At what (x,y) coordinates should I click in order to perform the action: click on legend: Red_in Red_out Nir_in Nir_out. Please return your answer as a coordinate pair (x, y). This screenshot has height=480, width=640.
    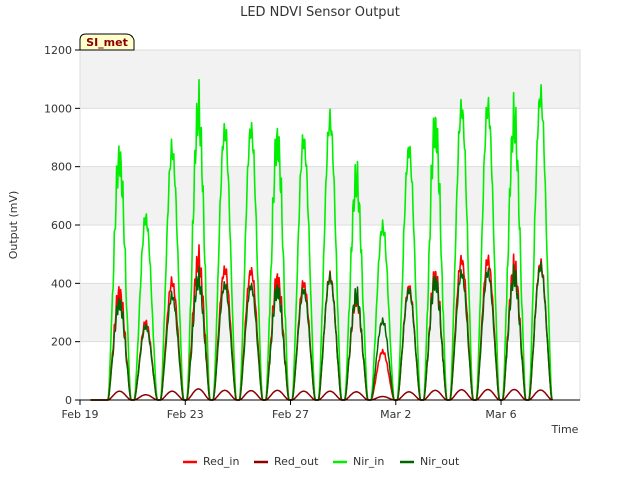
    Looking at the image, I should click on (321, 461).